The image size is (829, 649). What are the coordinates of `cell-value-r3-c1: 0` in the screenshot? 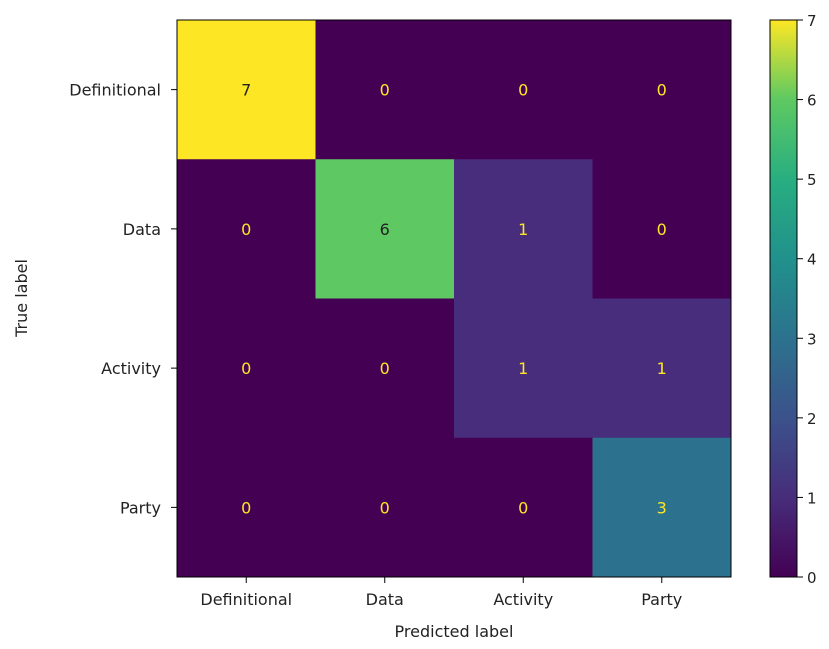 It's located at (385, 507).